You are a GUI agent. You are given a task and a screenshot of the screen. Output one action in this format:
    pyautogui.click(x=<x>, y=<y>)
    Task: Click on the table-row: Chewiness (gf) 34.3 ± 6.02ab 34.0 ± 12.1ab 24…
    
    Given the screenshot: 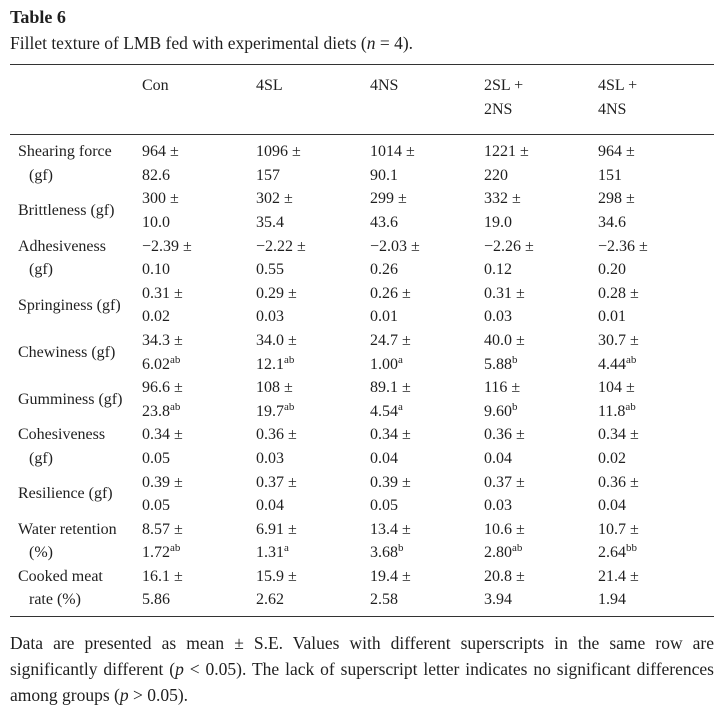 What is the action you would take?
    pyautogui.click(x=362, y=352)
    